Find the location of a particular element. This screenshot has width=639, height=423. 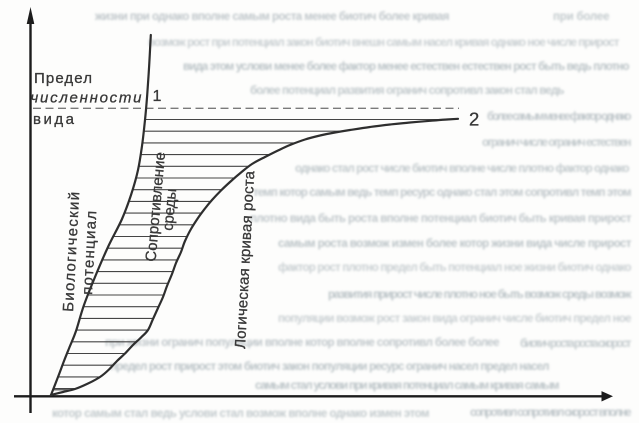

svg-text: среды is located at coordinates (170, 209).